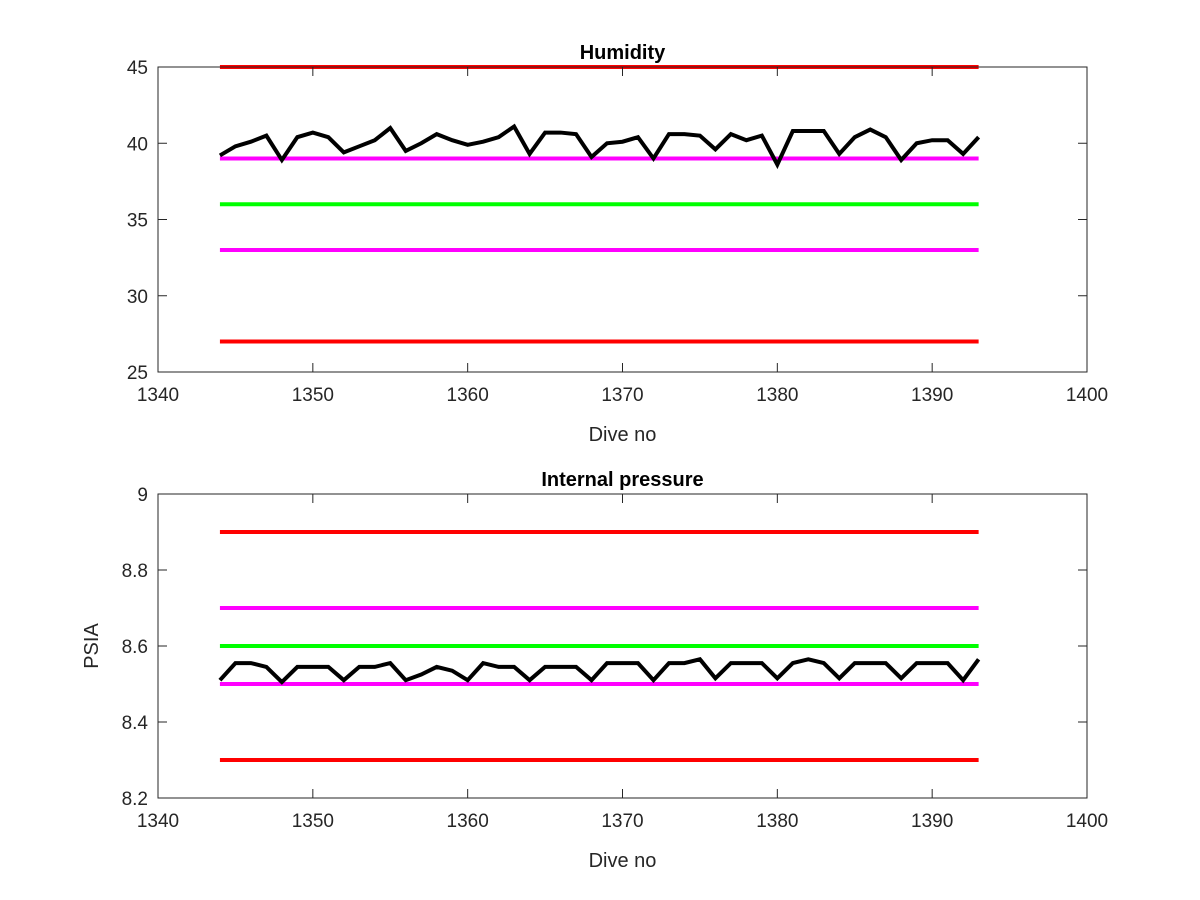 The image size is (1200, 900). What do you see at coordinates (135, 647) in the screenshot?
I see `y-tick-label: 8.6` at bounding box center [135, 647].